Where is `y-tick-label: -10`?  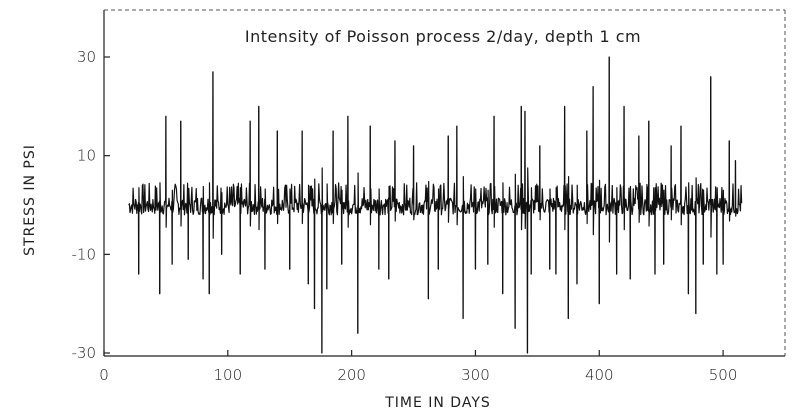
y-tick-label: -10 is located at coordinates (84, 254).